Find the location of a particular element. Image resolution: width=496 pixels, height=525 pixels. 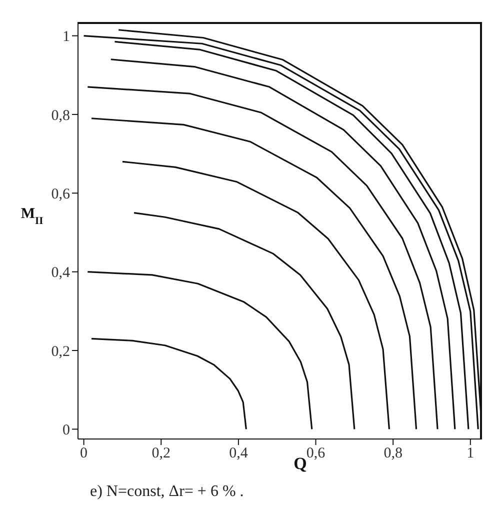

x-axis-title: Q is located at coordinates (300, 463).